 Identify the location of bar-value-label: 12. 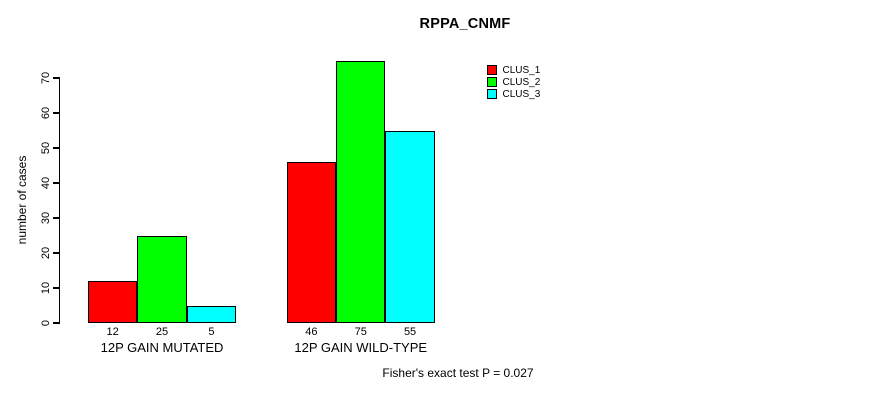
(112, 332).